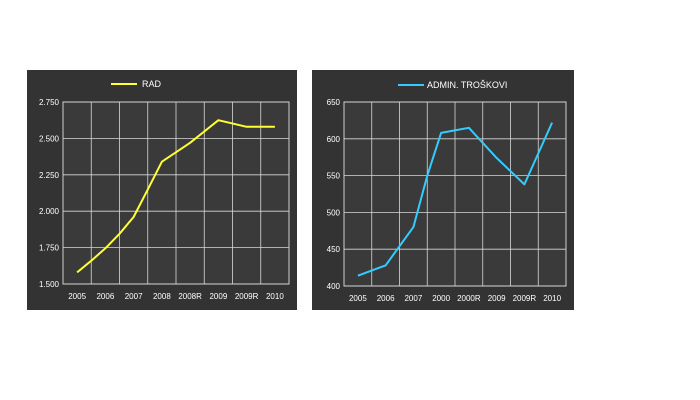  Describe the element at coordinates (334, 212) in the screenshot. I see `y-tick-label: 500` at that location.